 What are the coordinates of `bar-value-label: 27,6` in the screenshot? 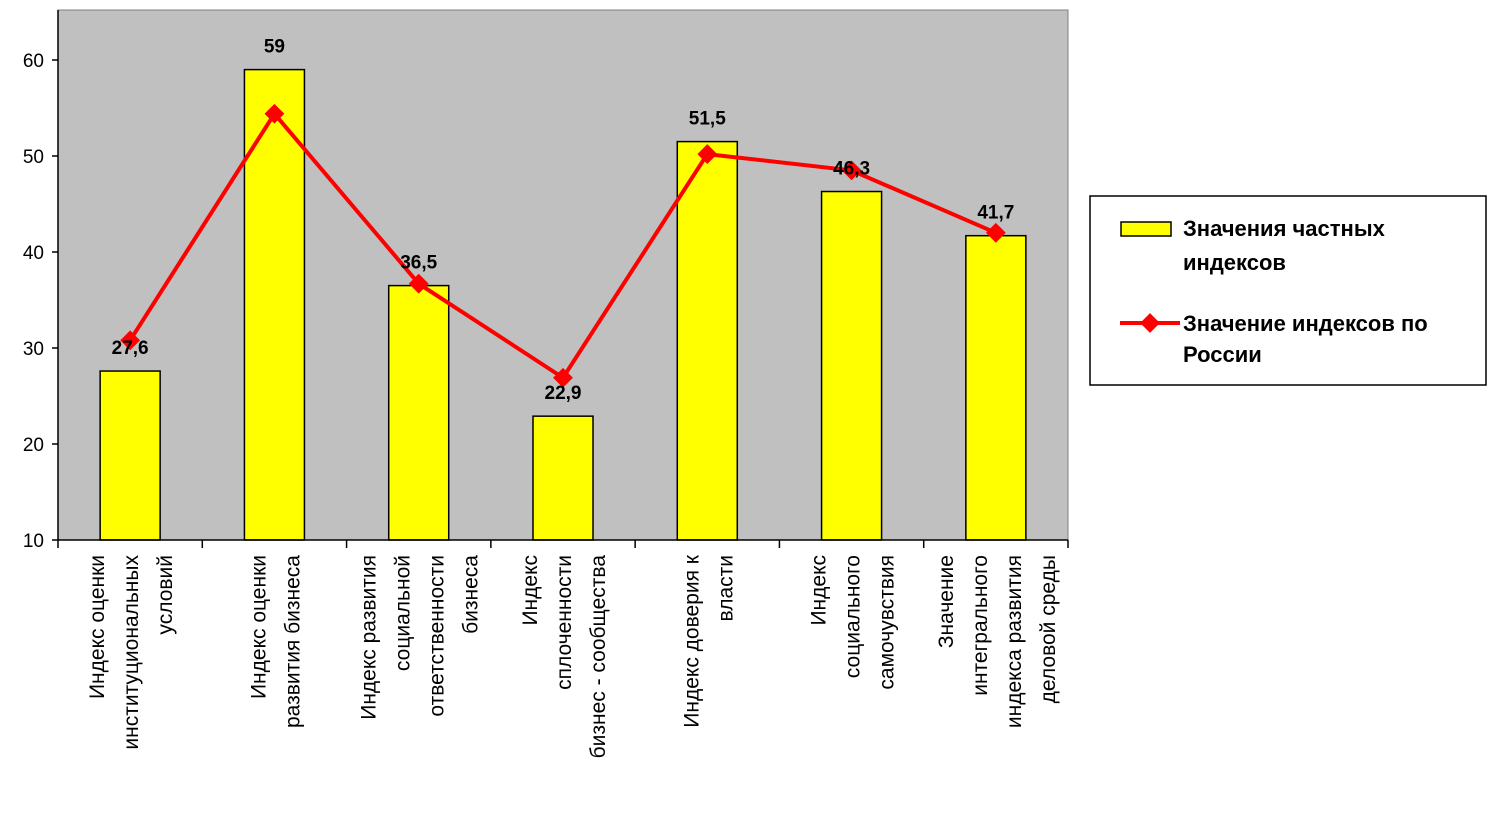 It's located at (130, 348).